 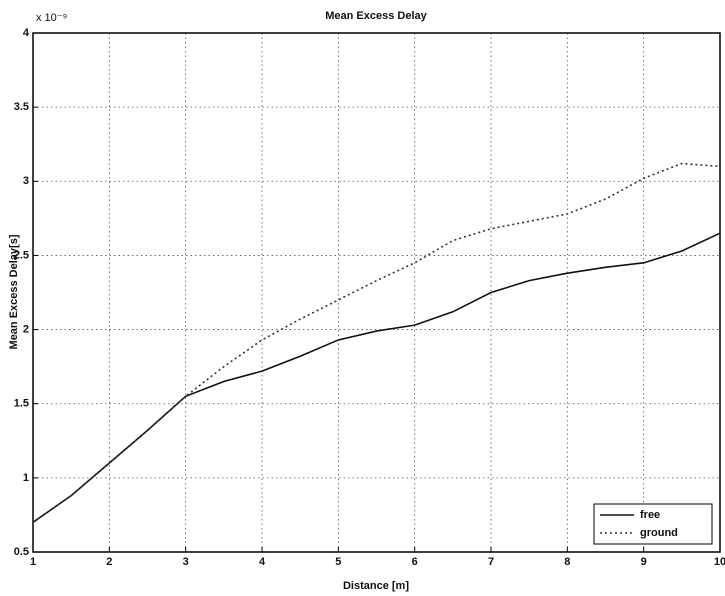 What do you see at coordinates (567, 562) in the screenshot?
I see `x-tick-label: 8` at bounding box center [567, 562].